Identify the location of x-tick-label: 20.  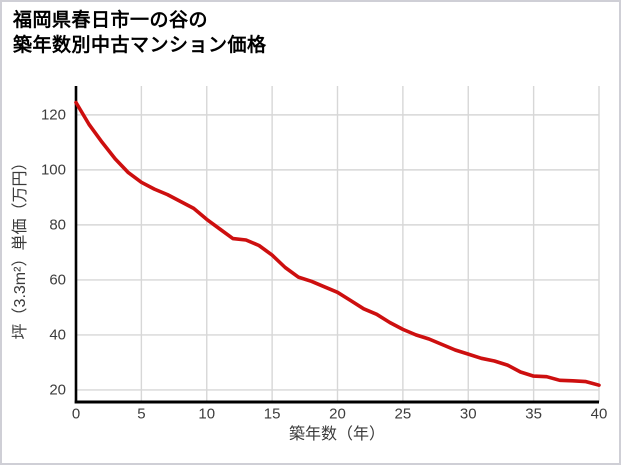
(337, 414).